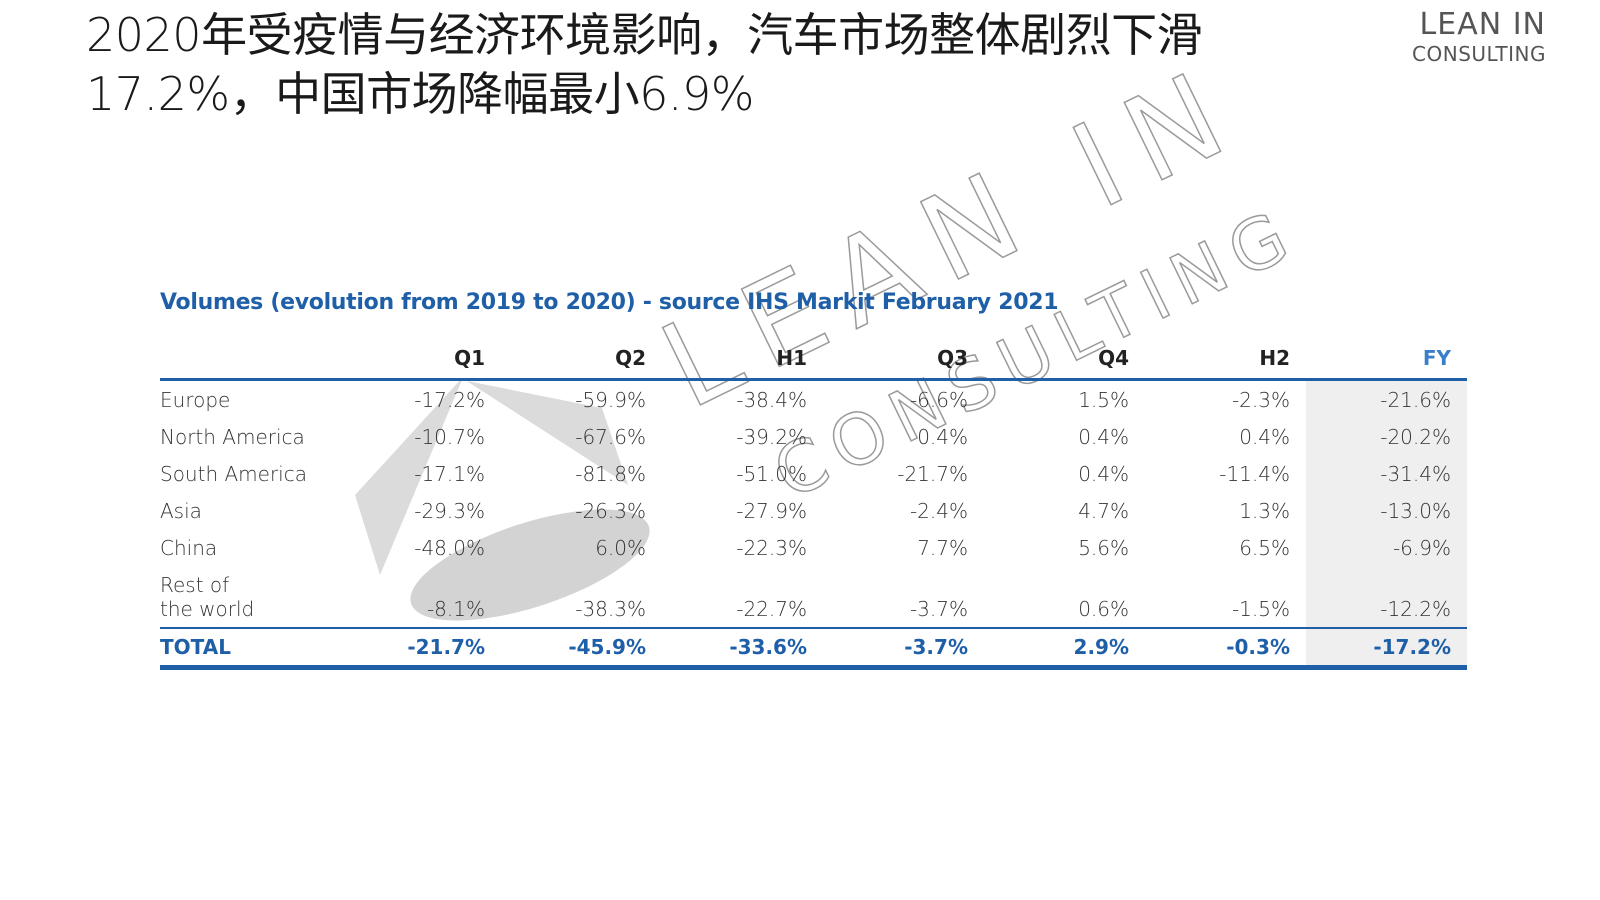 The height and width of the screenshot is (900, 1600). Describe the element at coordinates (449, 473) in the screenshot. I see `table-cell: -17.1%` at that location.